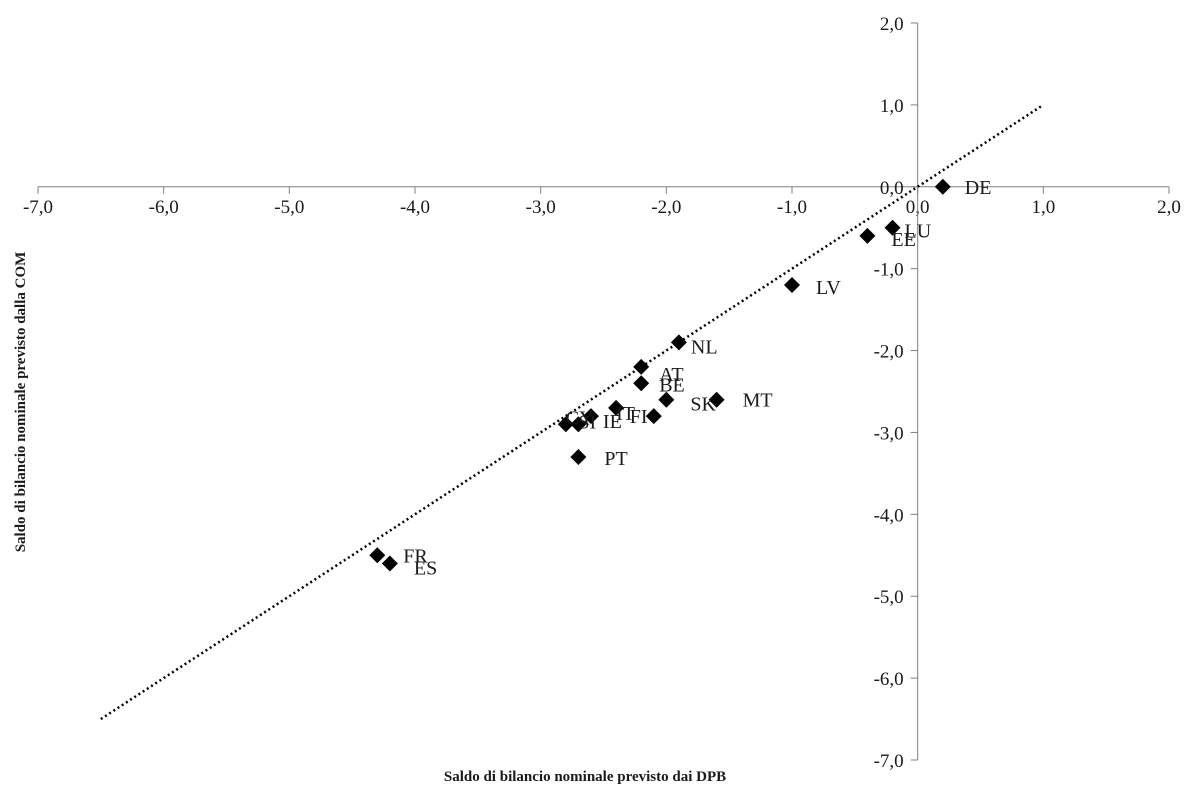 This screenshot has height=788, width=1192. I want to click on data-point-ee, so click(867, 235).